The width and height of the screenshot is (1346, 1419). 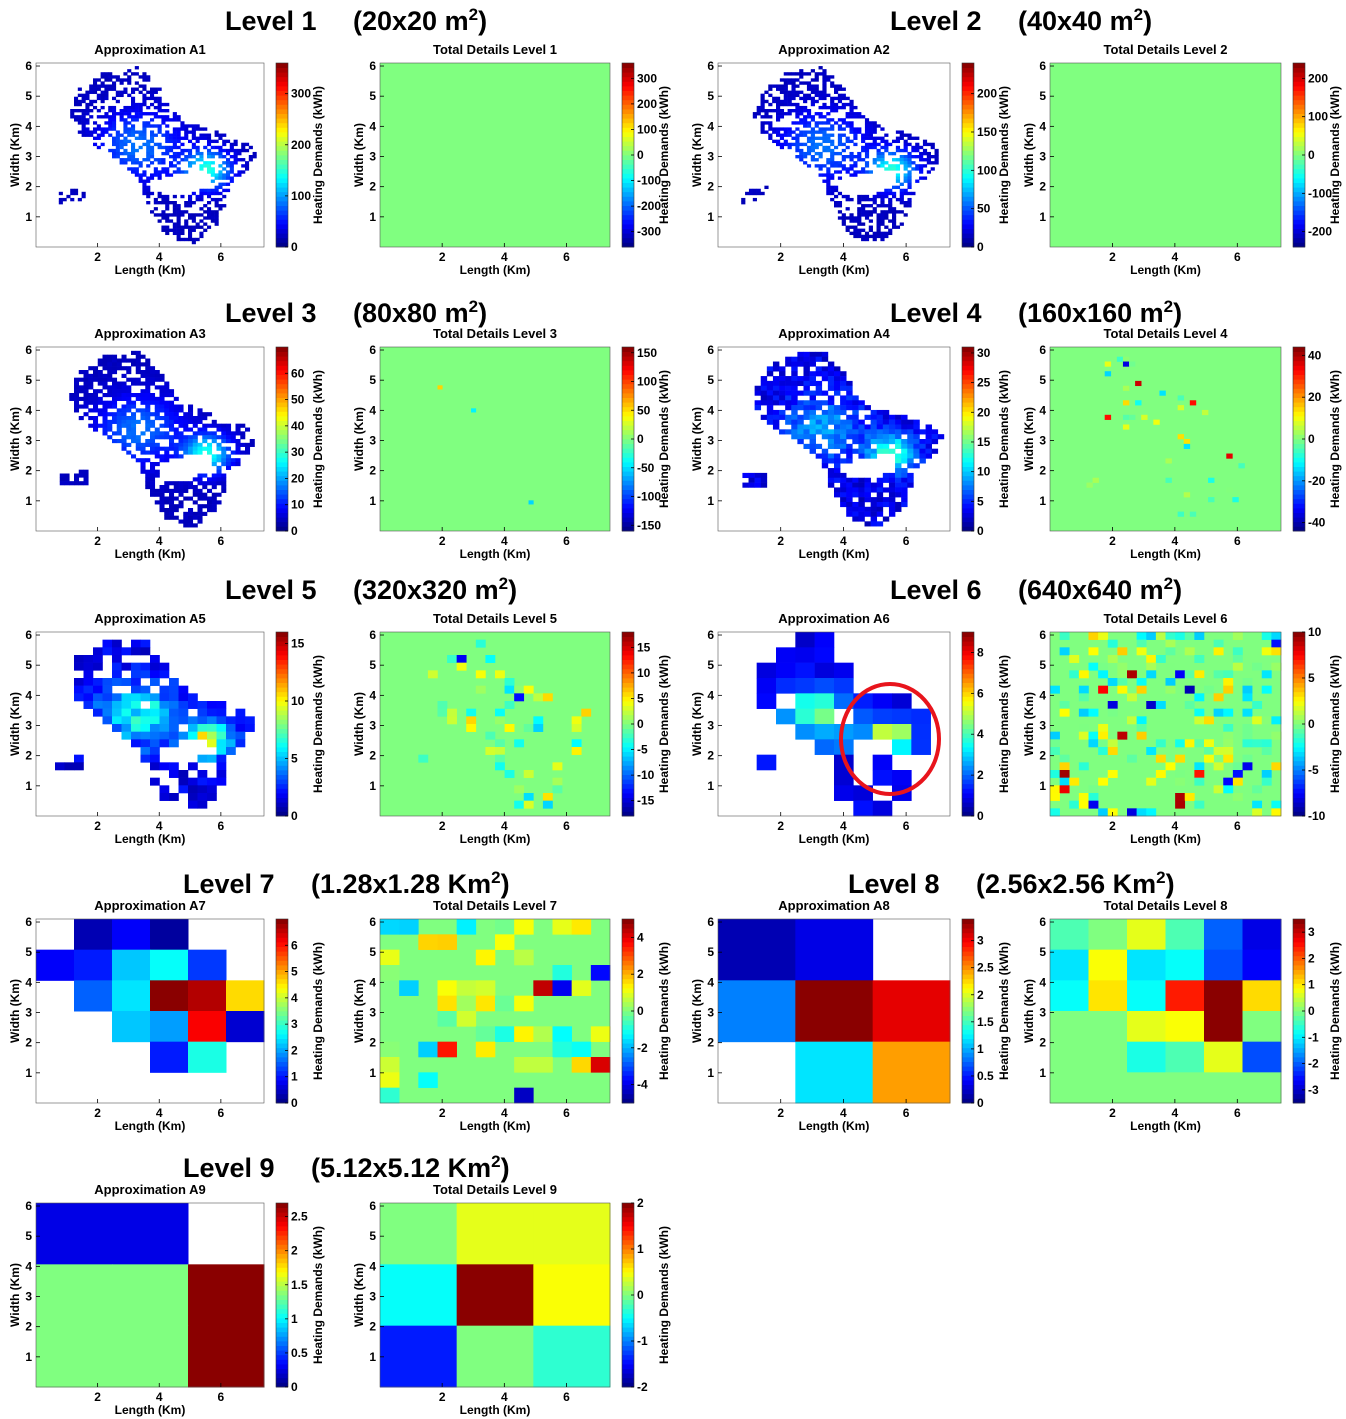 What do you see at coordinates (97, 1113) in the screenshot?
I see `x-tick-label: 2` at bounding box center [97, 1113].